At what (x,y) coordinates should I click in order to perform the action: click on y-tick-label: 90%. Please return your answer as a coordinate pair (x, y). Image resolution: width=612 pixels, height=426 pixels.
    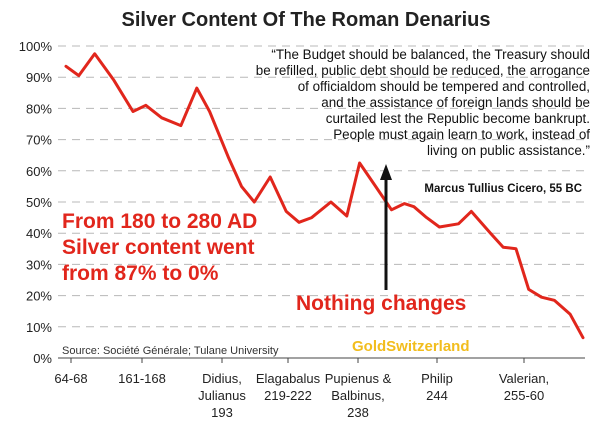
    Looking at the image, I should click on (39, 77).